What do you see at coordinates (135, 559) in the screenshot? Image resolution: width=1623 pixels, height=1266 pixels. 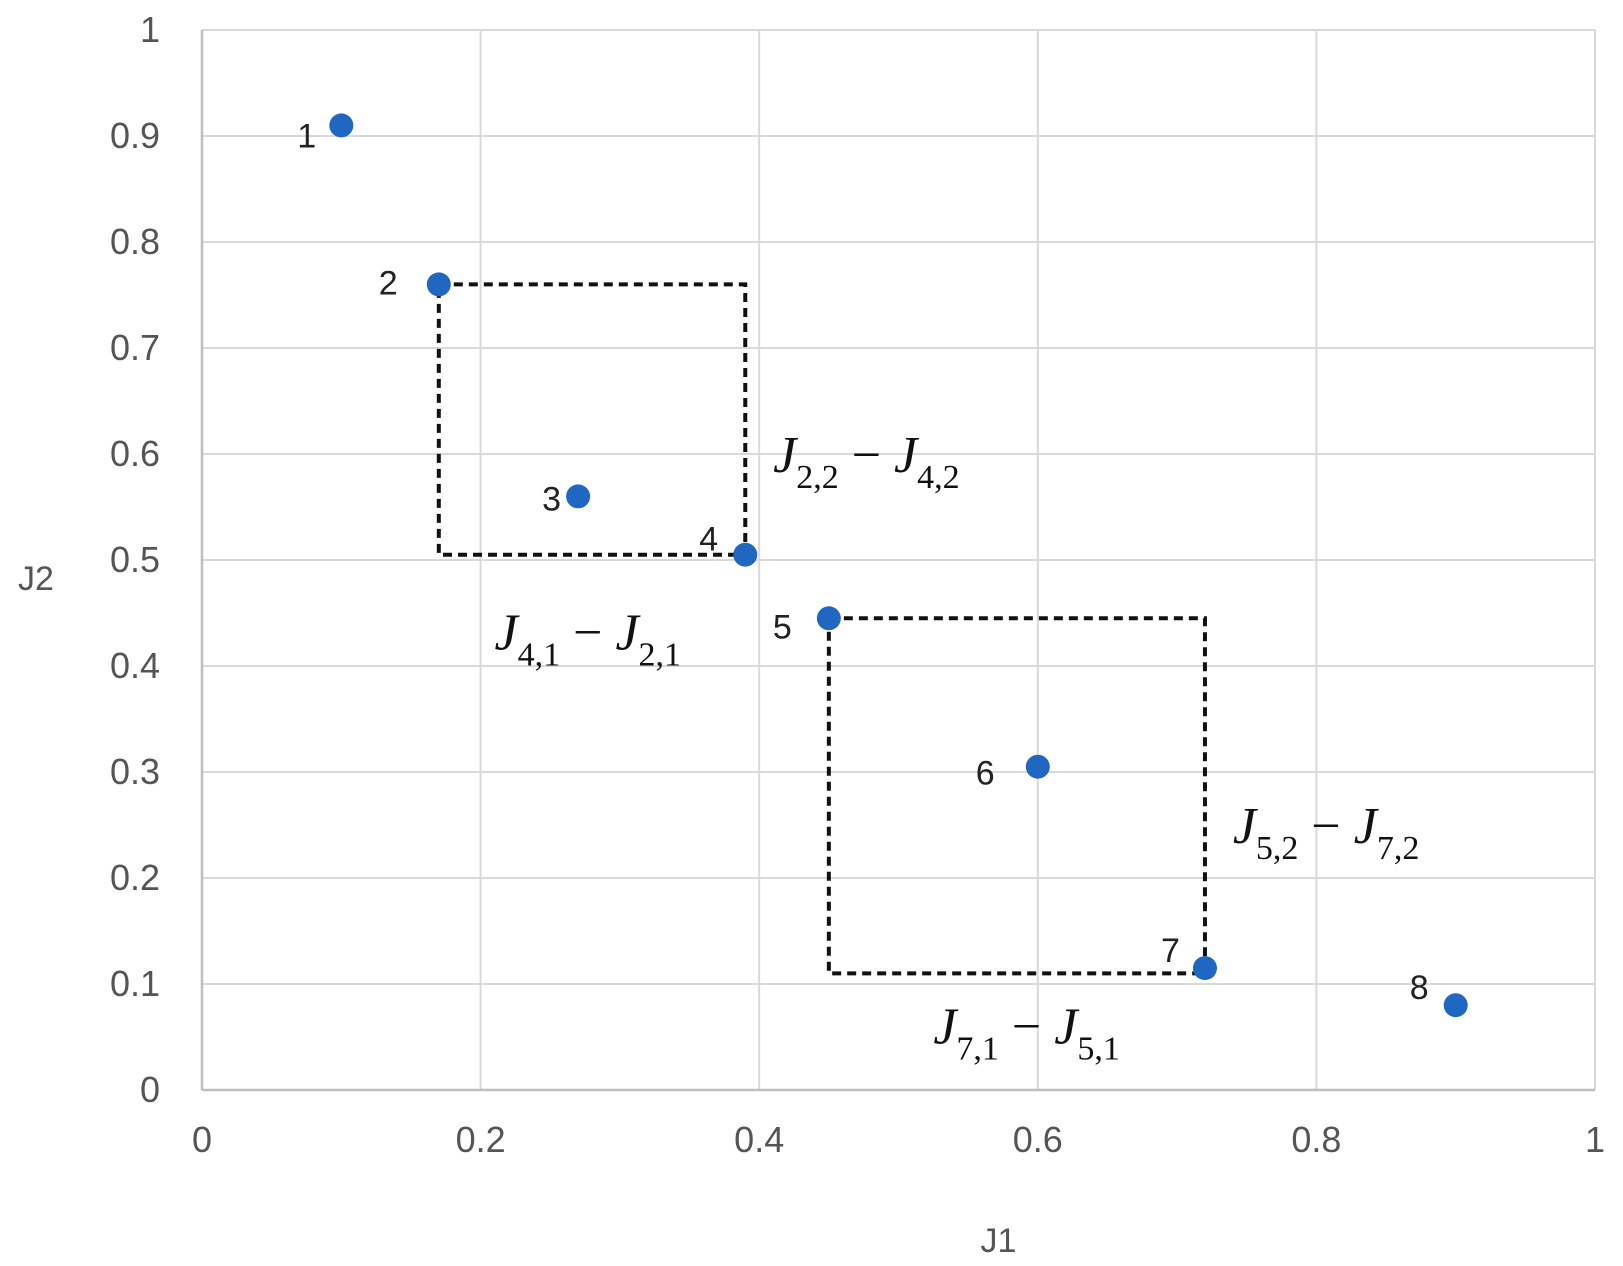 I see `y-tick-label: 0.5` at bounding box center [135, 559].